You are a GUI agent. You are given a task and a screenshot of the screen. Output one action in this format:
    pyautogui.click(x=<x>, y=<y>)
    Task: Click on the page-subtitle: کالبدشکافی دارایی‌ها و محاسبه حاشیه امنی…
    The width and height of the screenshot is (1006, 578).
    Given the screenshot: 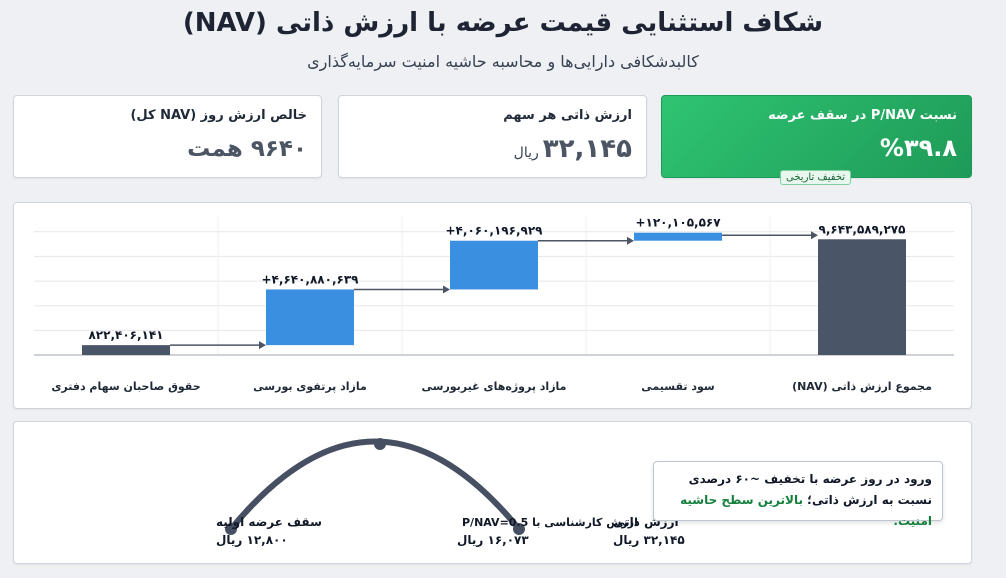 What is the action you would take?
    pyautogui.click(x=503, y=61)
    